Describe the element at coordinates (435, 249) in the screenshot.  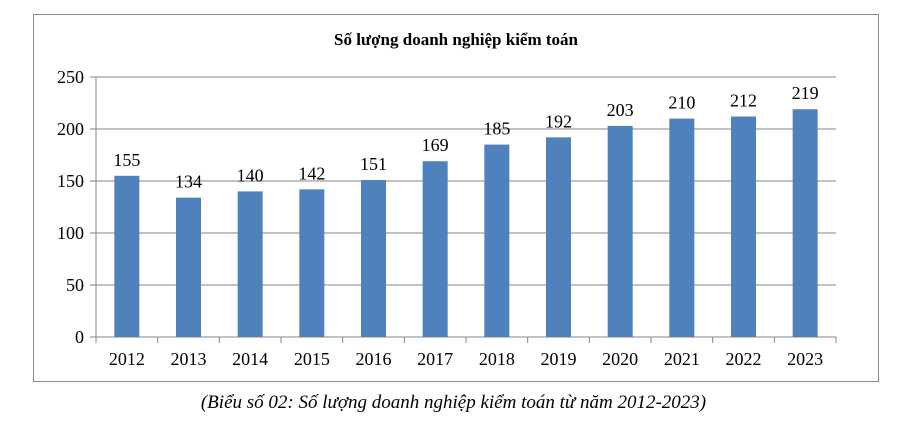
I see `bar-2017` at that location.